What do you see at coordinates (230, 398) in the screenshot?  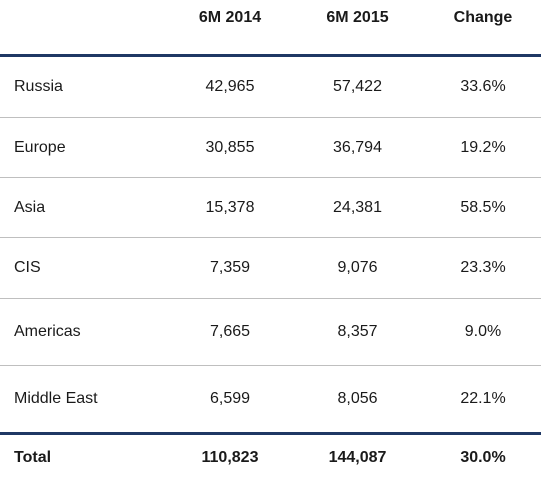 I see `row-value-2014: 6,599` at bounding box center [230, 398].